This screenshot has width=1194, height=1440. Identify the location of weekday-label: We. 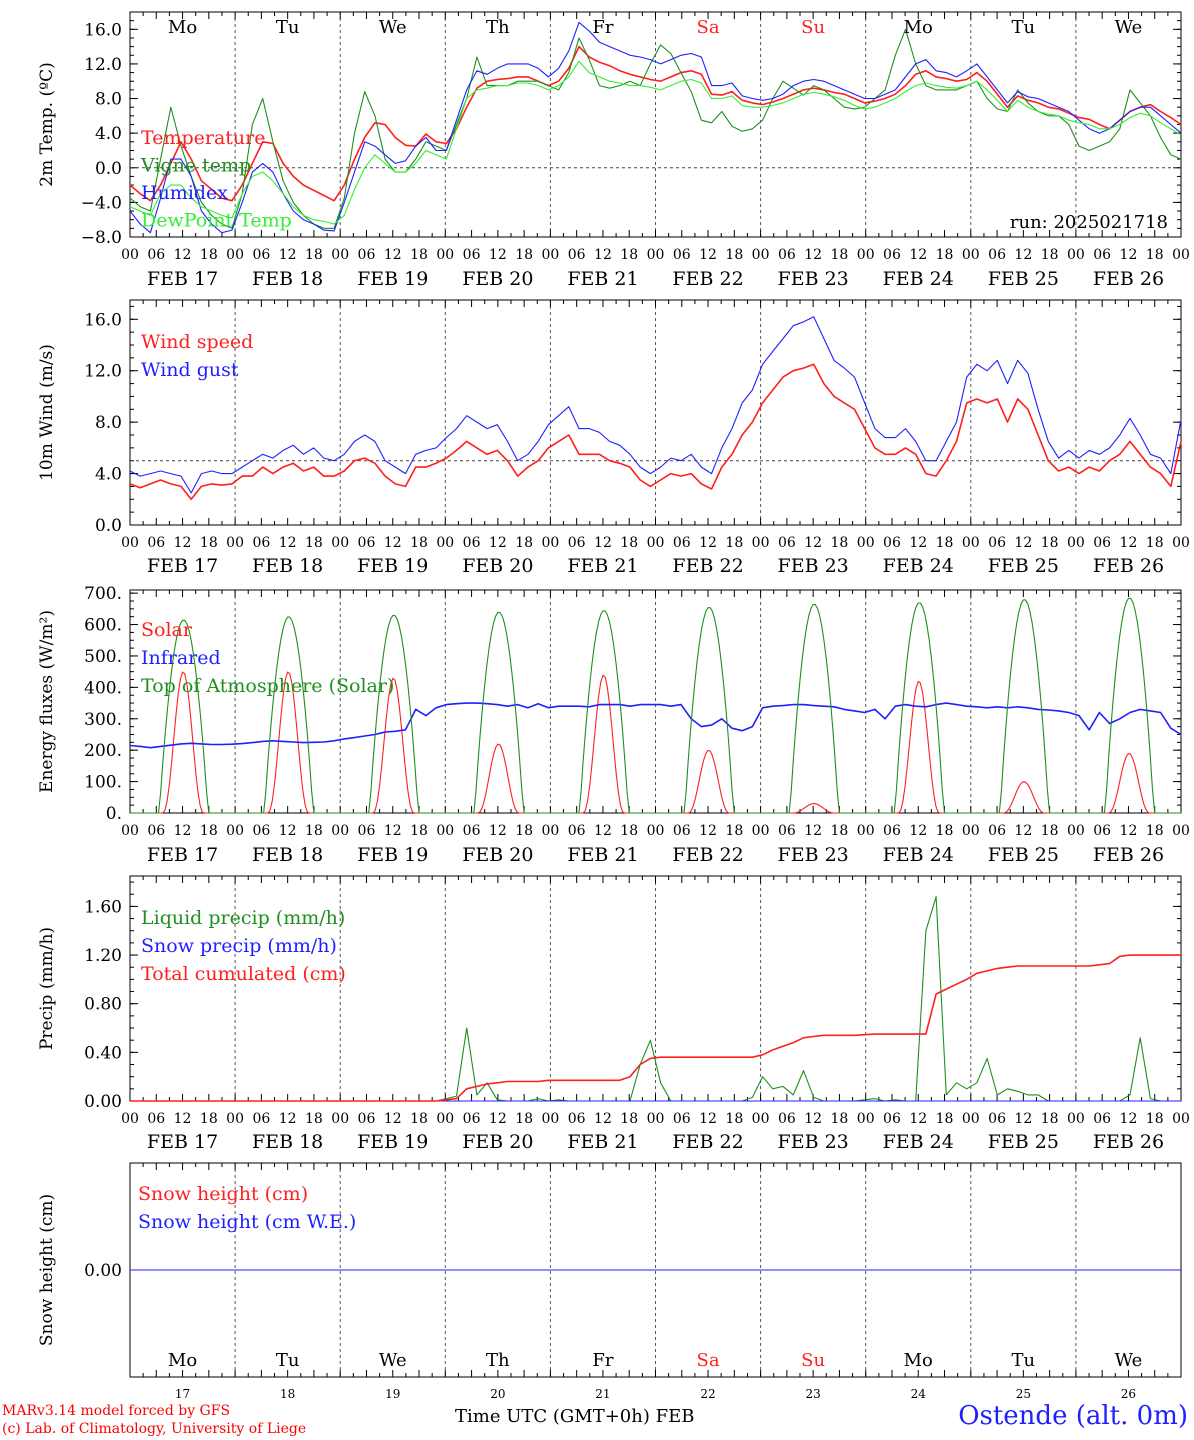
(1129, 1360).